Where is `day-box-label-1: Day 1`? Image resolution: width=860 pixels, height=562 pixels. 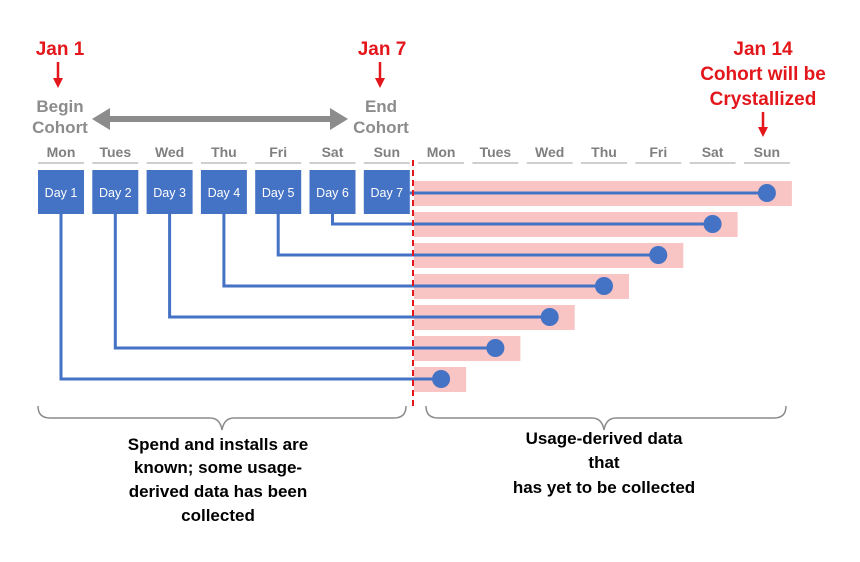 day-box-label-1: Day 1 is located at coordinates (61, 193).